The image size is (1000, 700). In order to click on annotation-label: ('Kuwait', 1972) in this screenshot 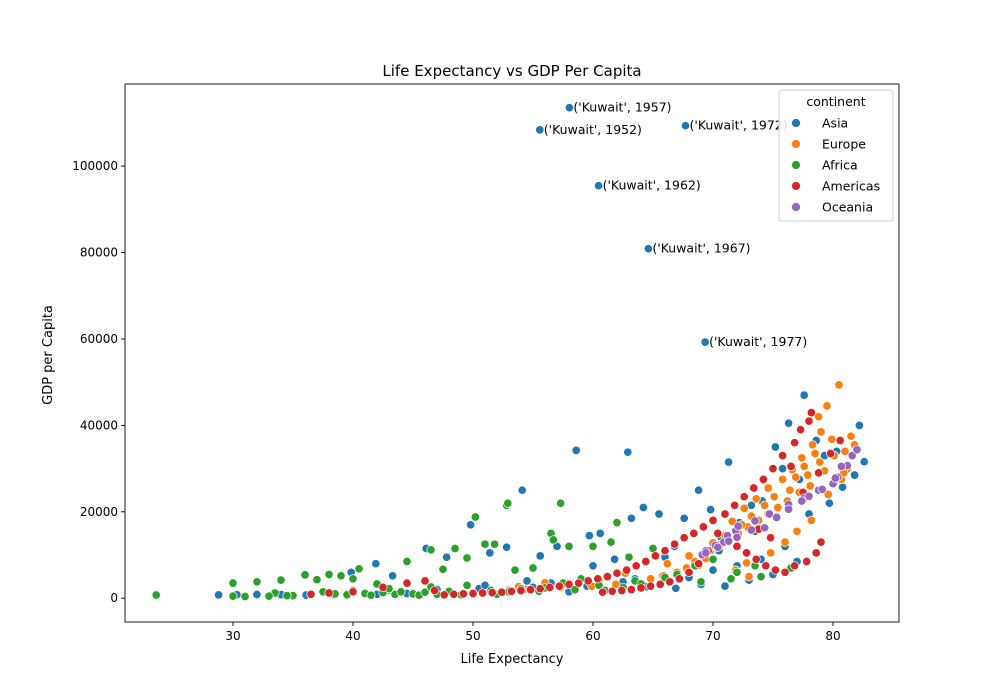, I will do `click(739, 125)`.